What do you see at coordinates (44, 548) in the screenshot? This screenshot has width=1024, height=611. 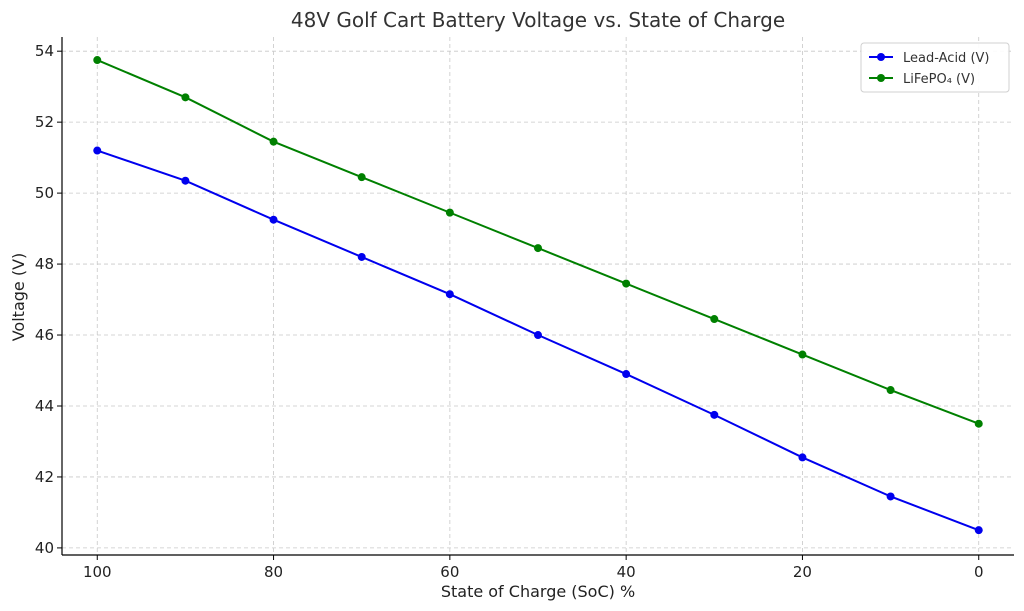 I see `y-tick-label: 40` at bounding box center [44, 548].